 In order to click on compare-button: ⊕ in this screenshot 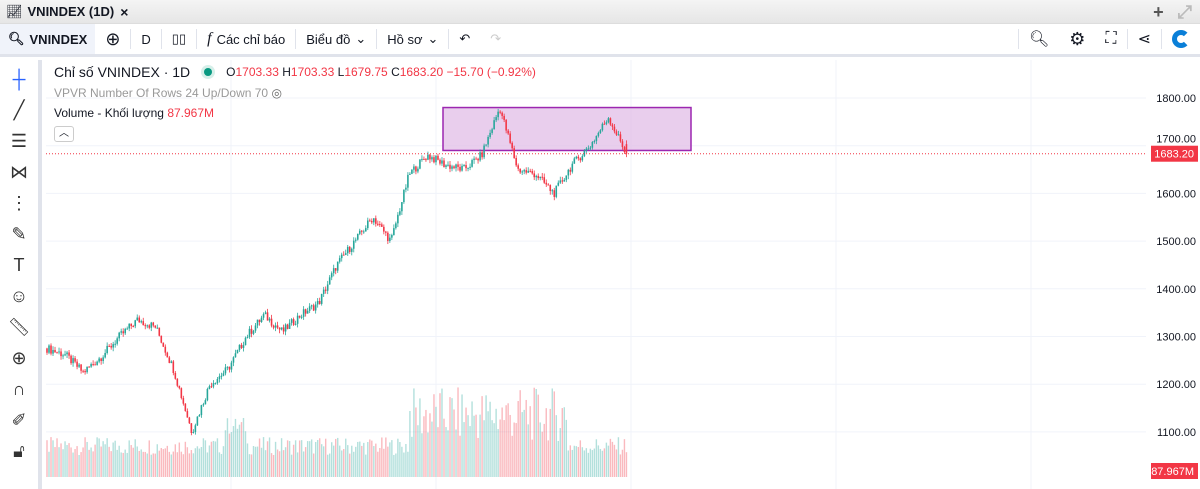, I will do `click(112, 39)`.